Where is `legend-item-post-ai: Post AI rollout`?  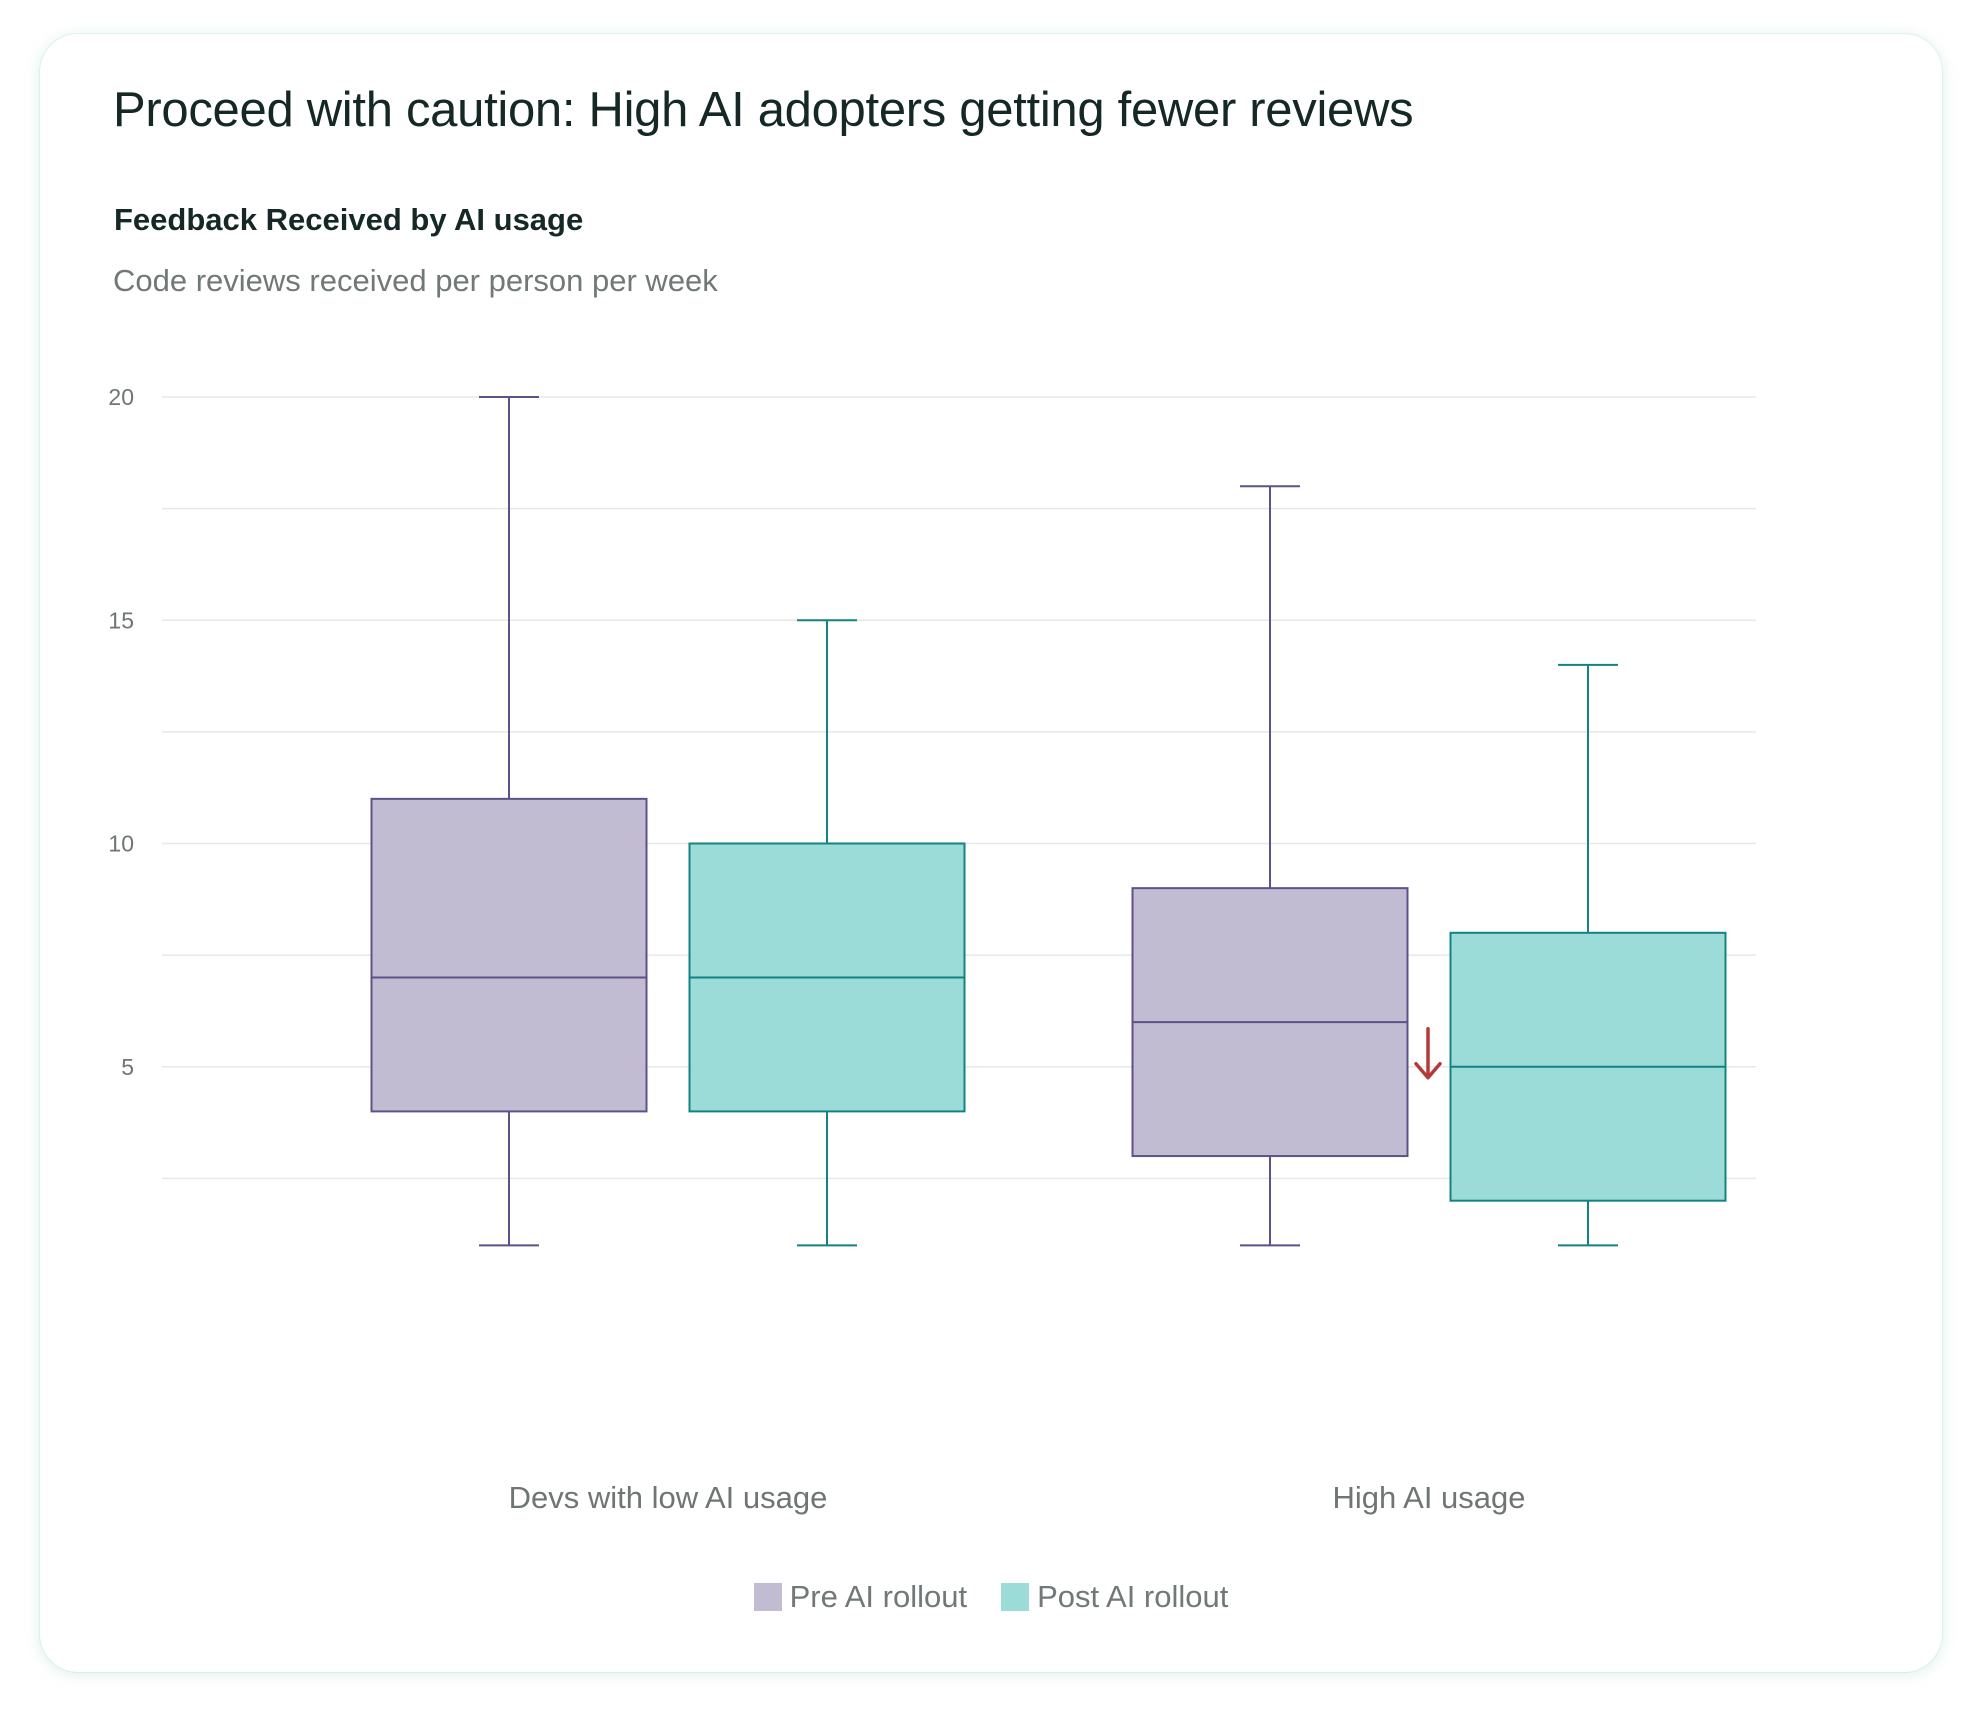
legend-item-post-ai: Post AI rollout is located at coordinates (1114, 1597).